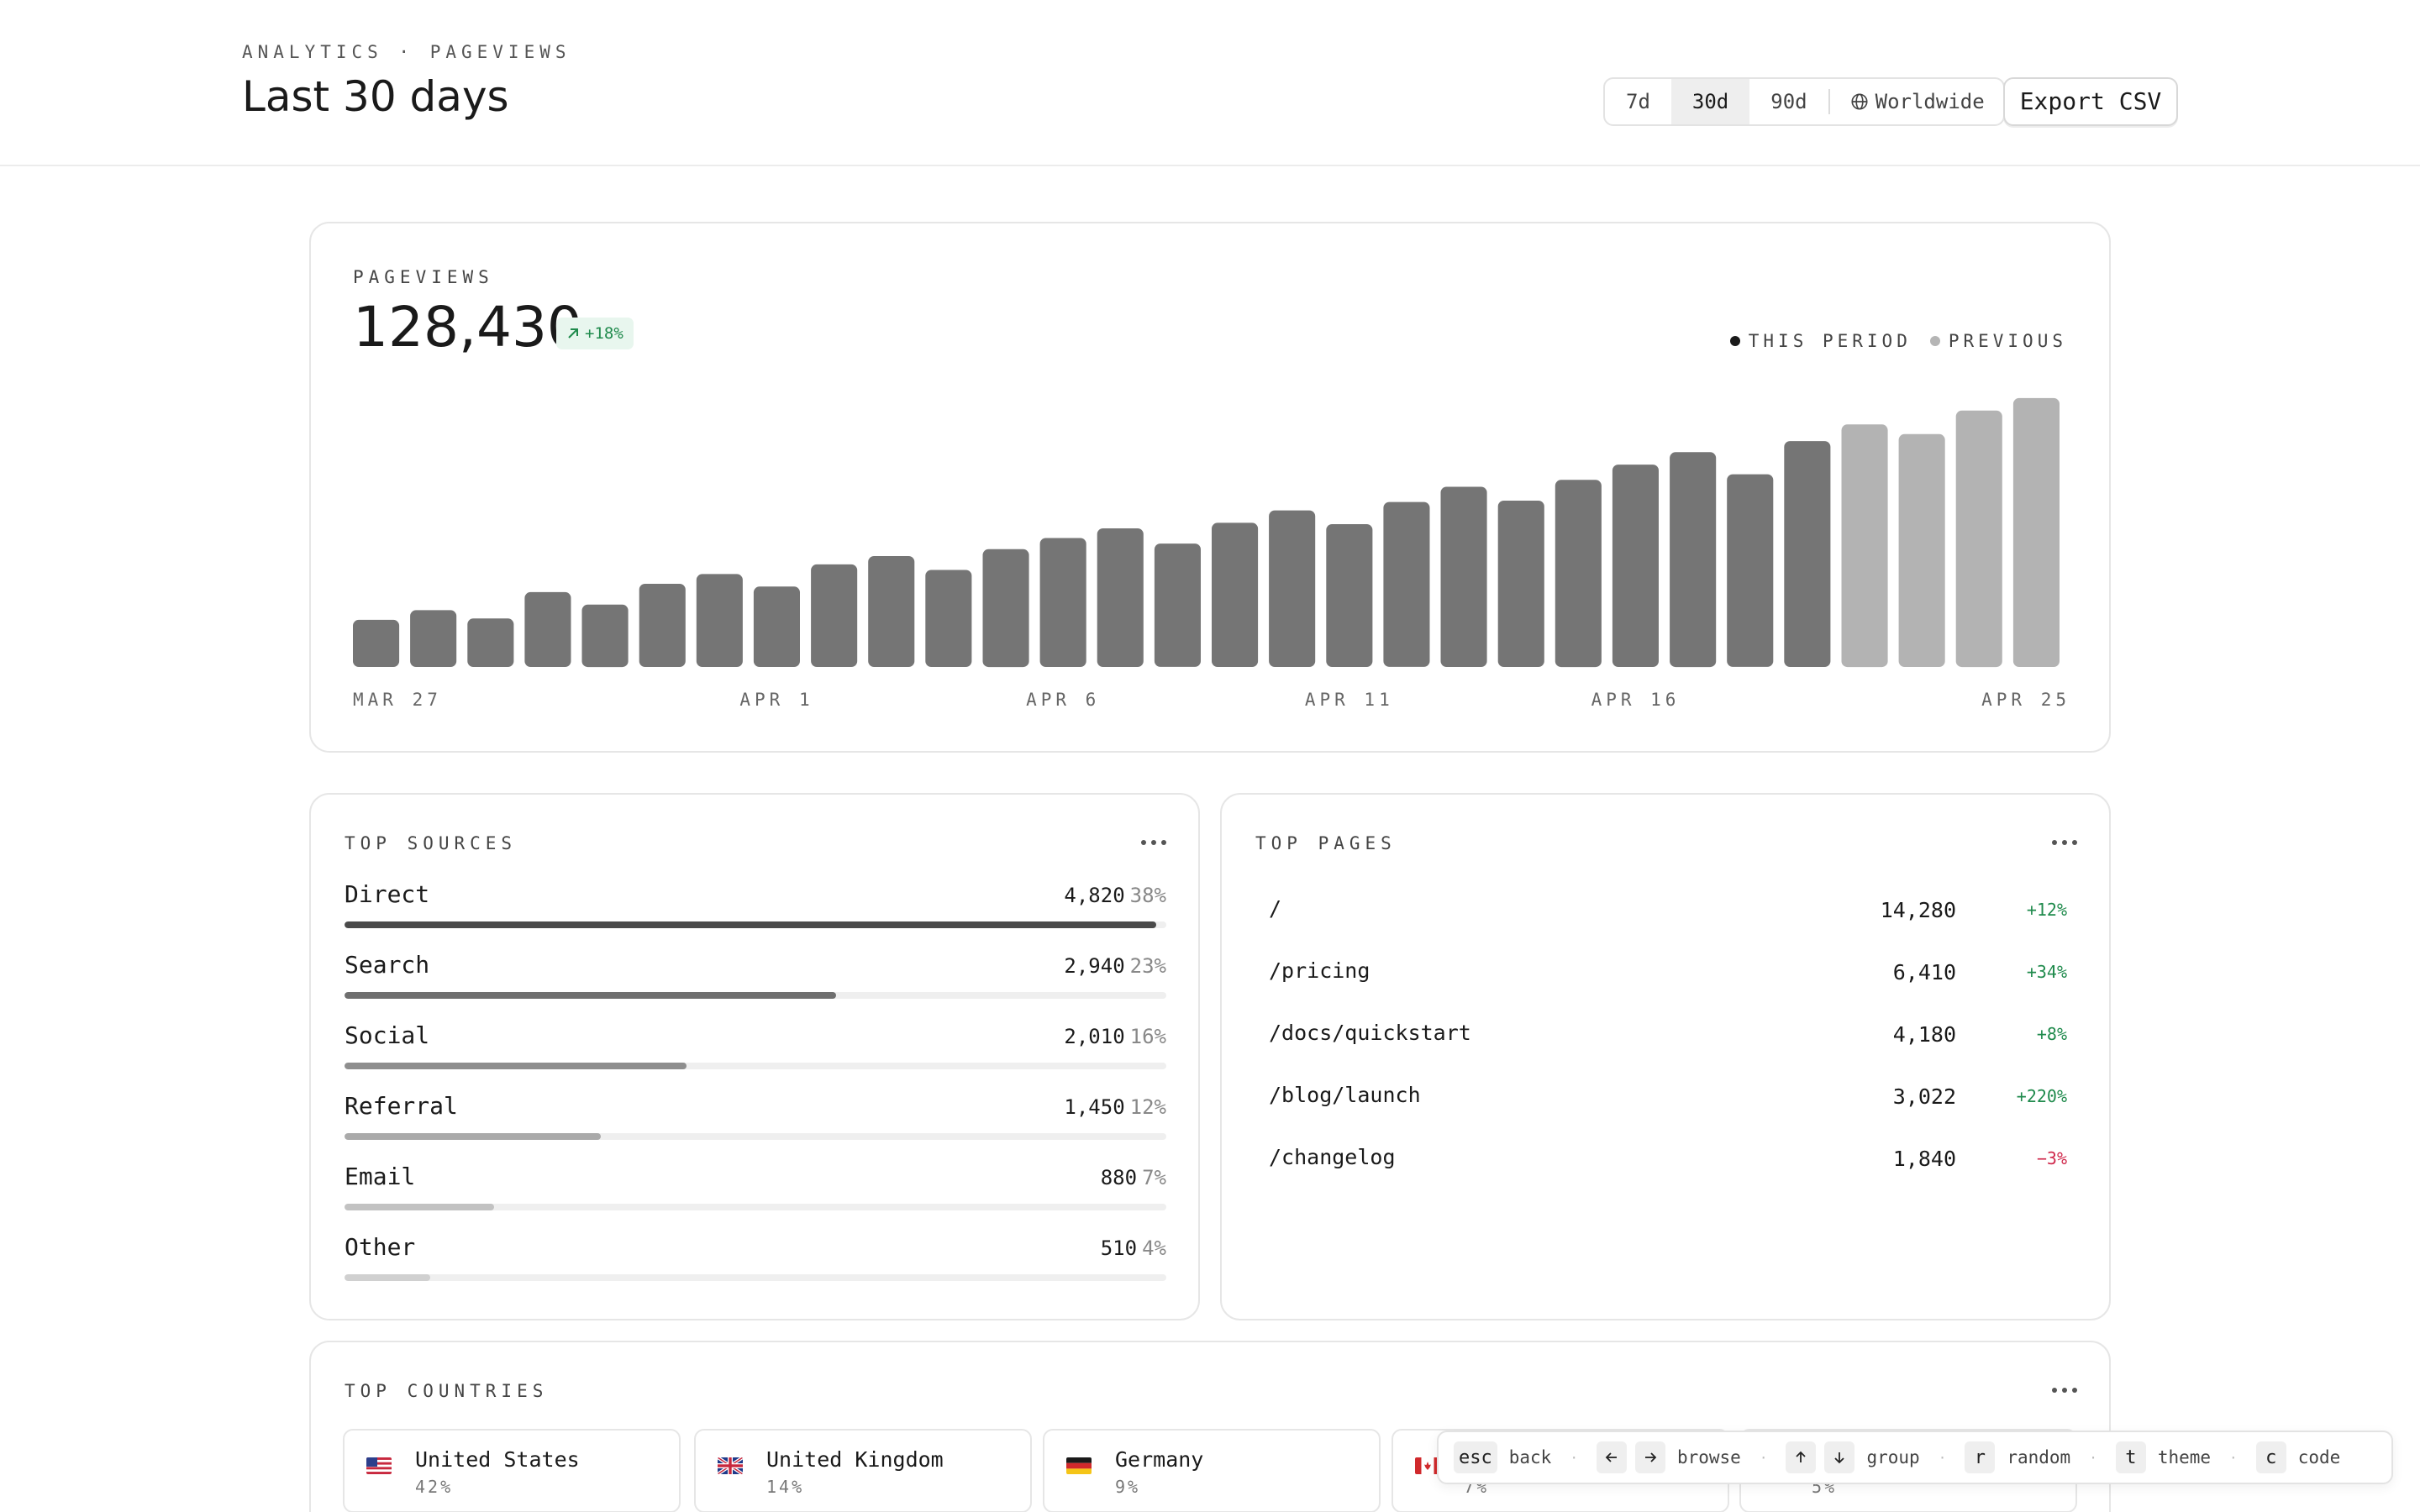  What do you see at coordinates (447, 1391) in the screenshot?
I see `card-label: TOP COUNTRIES` at bounding box center [447, 1391].